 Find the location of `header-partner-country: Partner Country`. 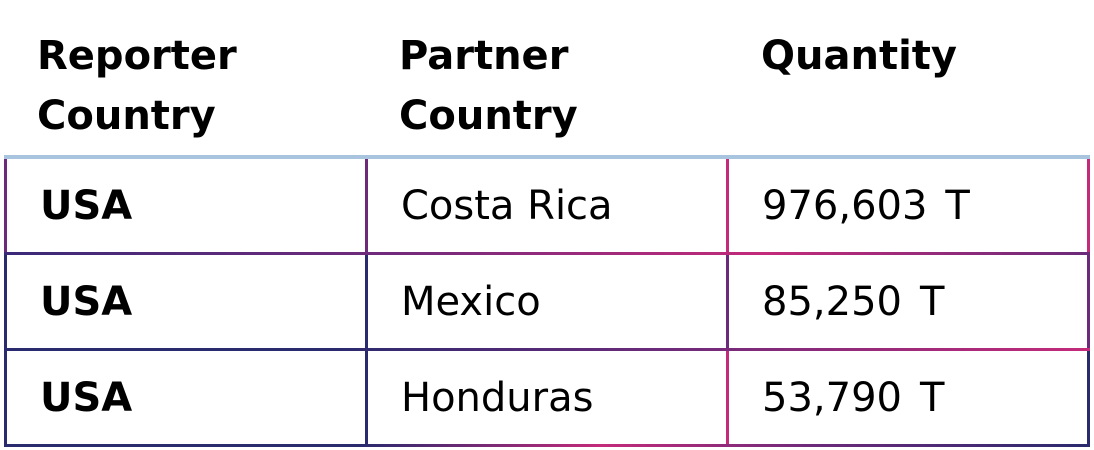

header-partner-country: Partner Country is located at coordinates (547, 77).